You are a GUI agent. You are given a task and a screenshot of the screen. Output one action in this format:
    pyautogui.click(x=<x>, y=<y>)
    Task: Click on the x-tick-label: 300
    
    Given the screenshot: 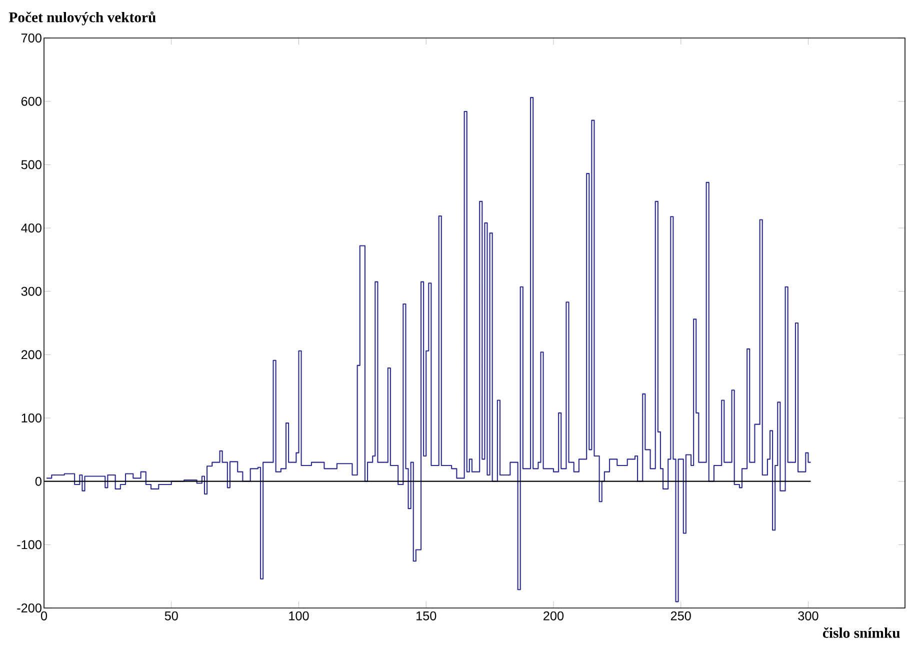 What is the action you would take?
    pyautogui.click(x=808, y=615)
    